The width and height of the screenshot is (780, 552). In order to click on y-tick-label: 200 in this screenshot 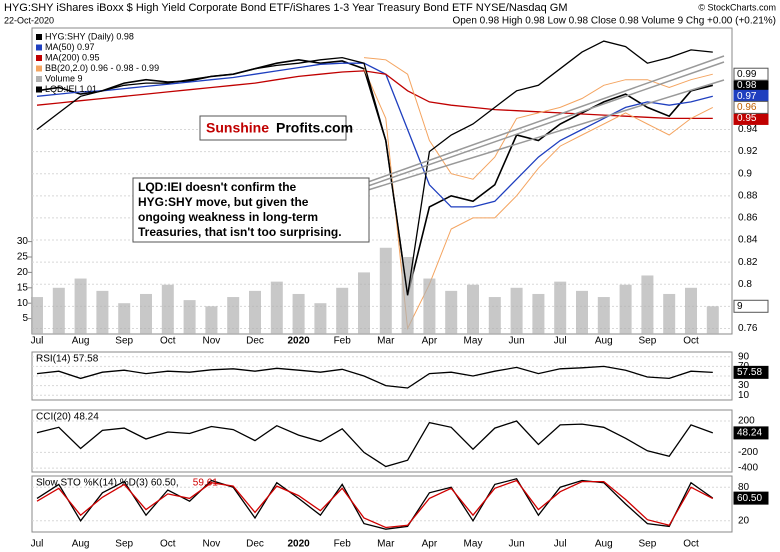, I will do `click(746, 421)`.